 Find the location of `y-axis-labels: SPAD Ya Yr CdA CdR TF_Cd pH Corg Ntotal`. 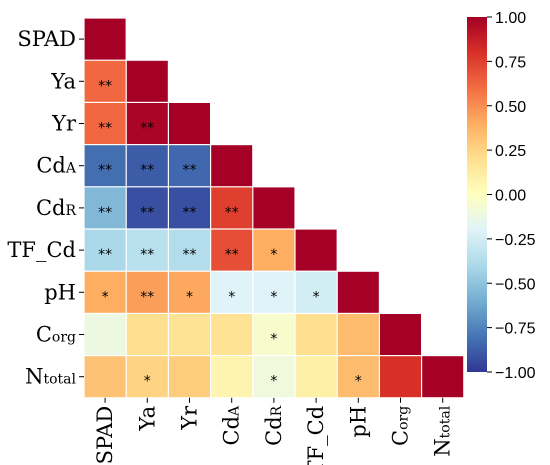

y-axis-labels: SPAD Ya Yr CdA CdR TF_Cd pH Corg Ntotal is located at coordinates (45, 208).